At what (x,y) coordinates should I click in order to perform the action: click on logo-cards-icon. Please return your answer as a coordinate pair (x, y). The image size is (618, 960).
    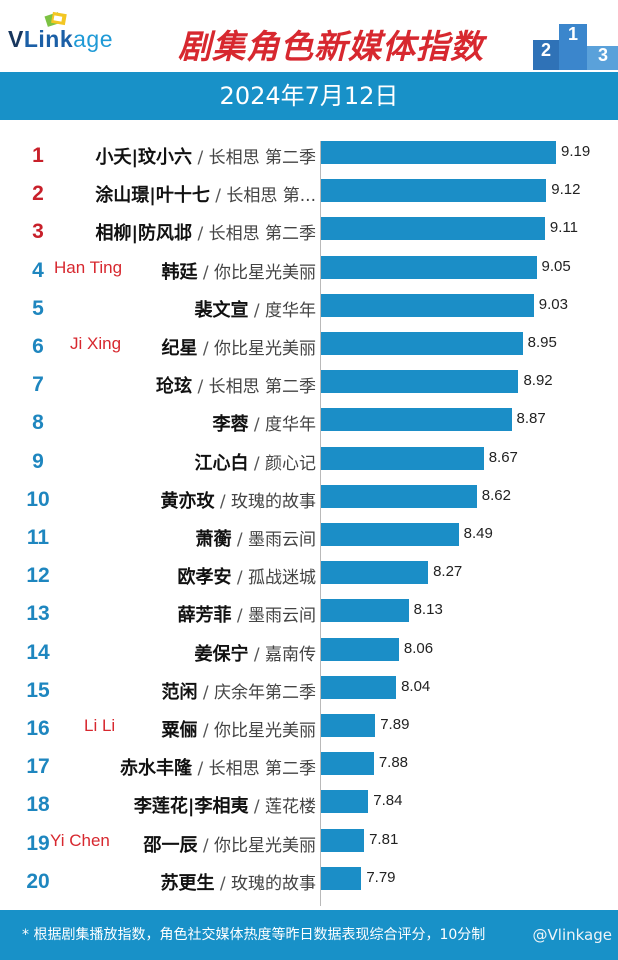
    Looking at the image, I should click on (55, 19).